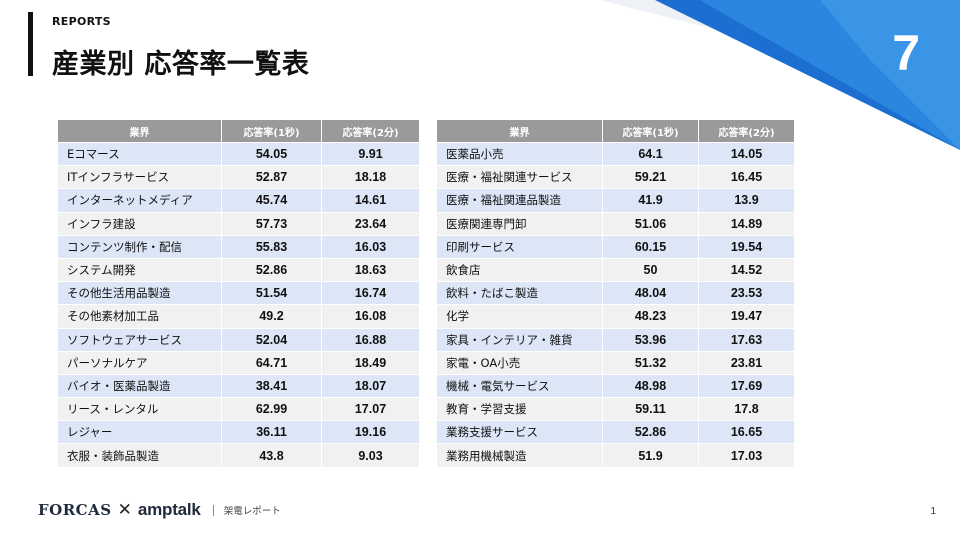 Image resolution: width=960 pixels, height=540 pixels. What do you see at coordinates (370, 154) in the screenshot?
I see `rate-2s-cell: 9.91` at bounding box center [370, 154].